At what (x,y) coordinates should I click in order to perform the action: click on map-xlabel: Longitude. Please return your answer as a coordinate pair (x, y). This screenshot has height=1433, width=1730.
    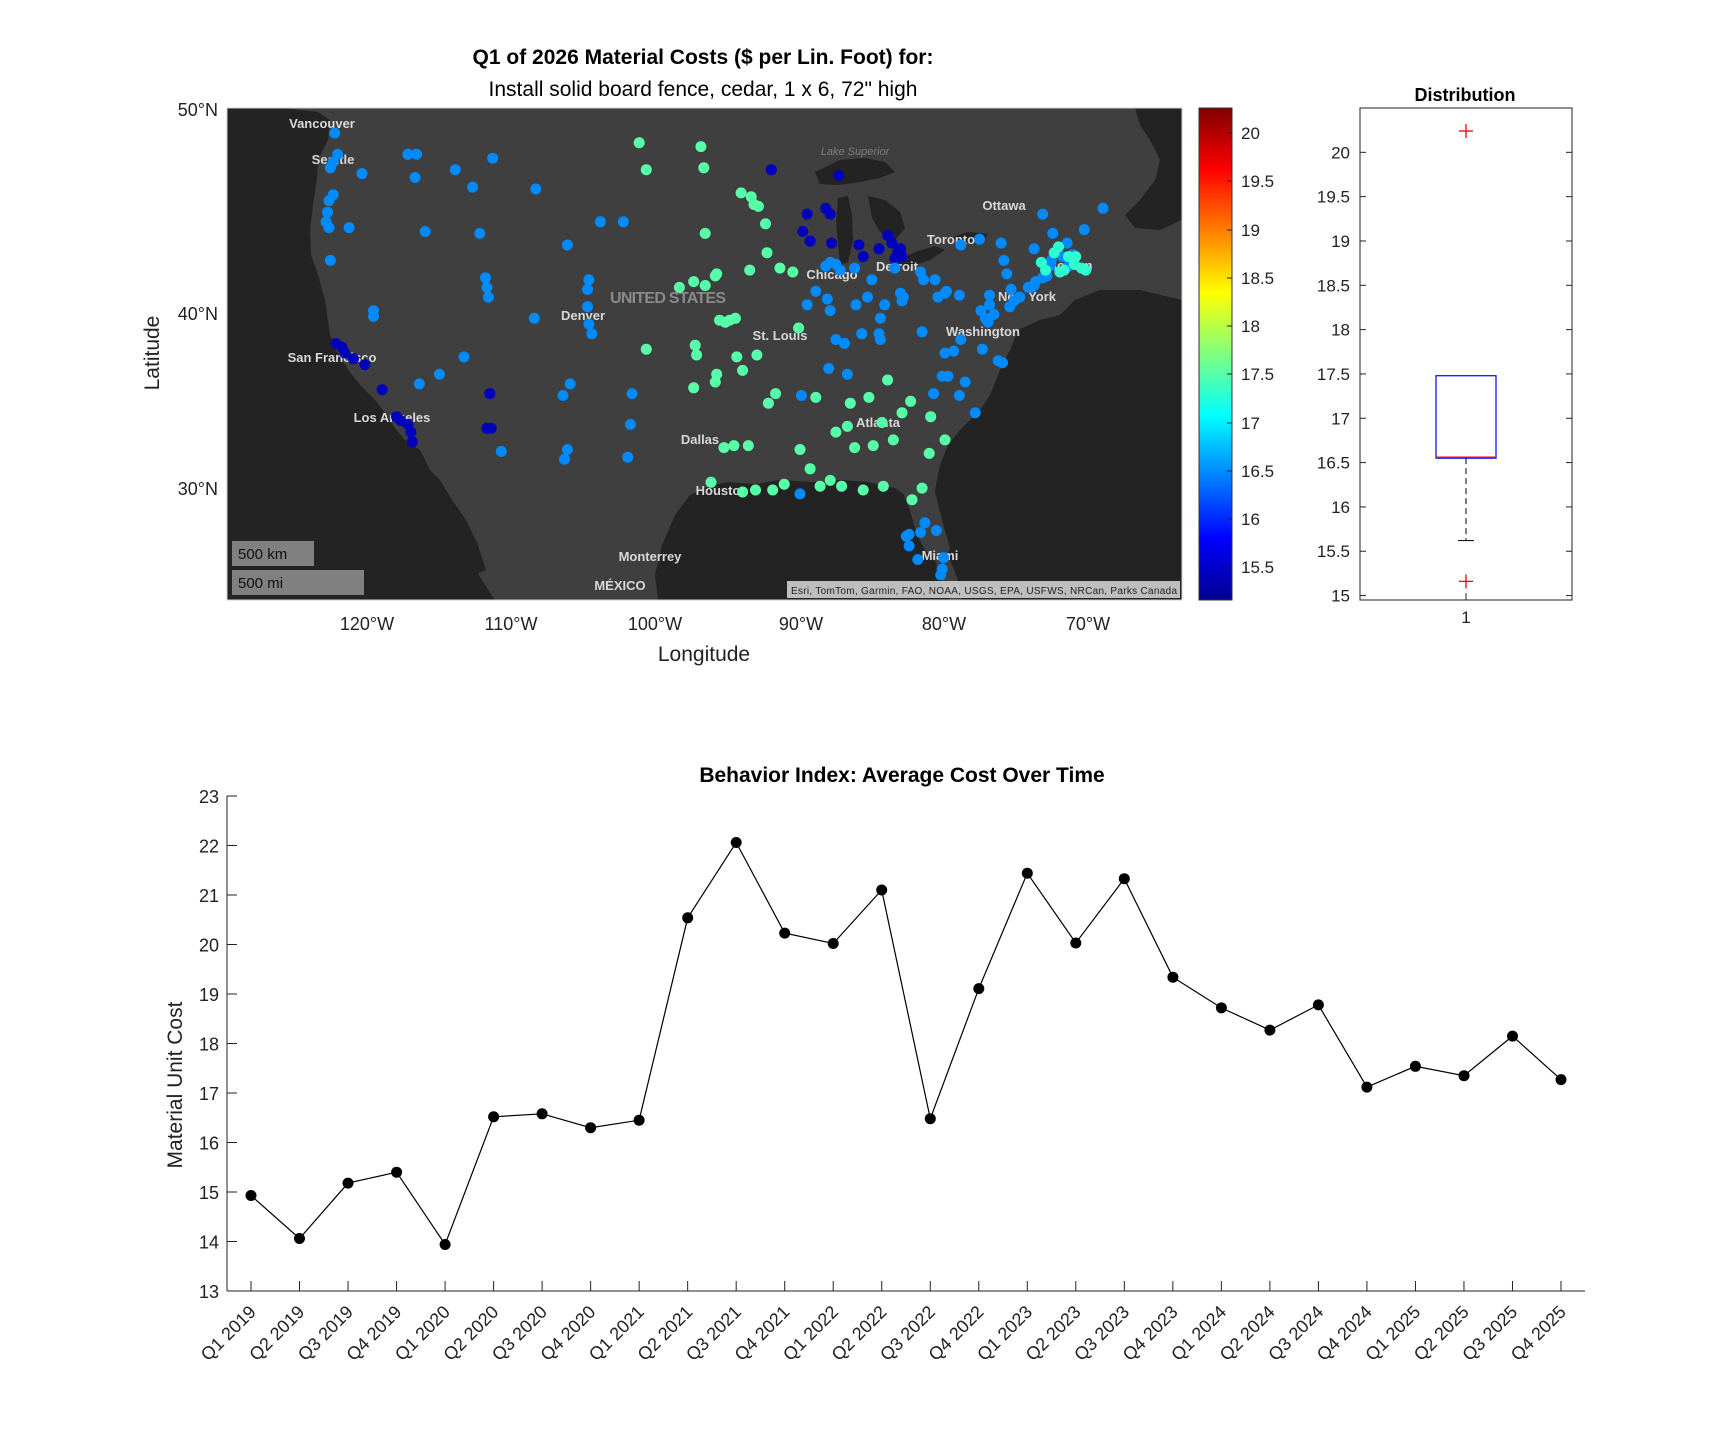
    Looking at the image, I should click on (704, 654).